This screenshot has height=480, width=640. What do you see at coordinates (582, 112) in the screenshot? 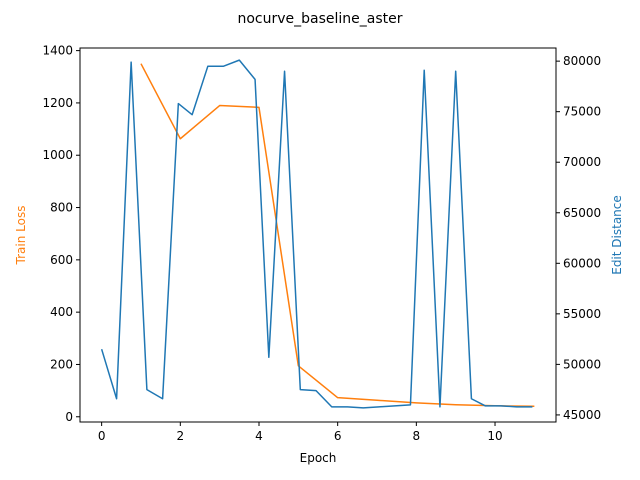
I see `right-y-tick-label: 75000` at bounding box center [582, 112].